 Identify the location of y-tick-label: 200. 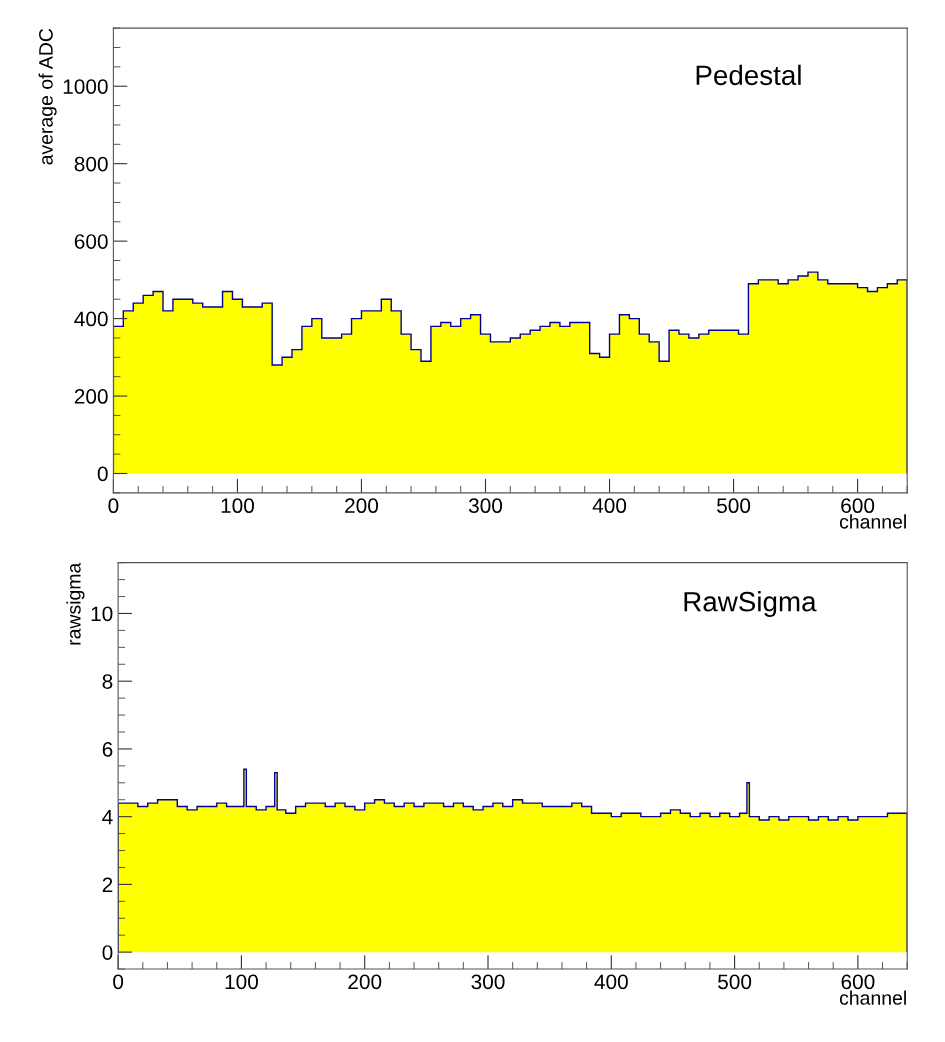
(91, 396).